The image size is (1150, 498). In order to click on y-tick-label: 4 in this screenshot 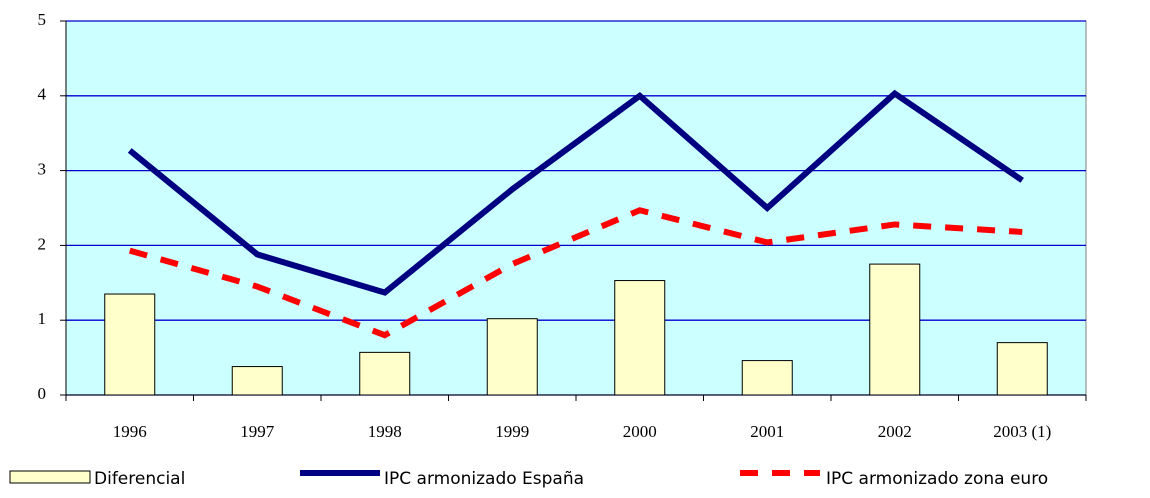, I will do `click(42, 94)`.